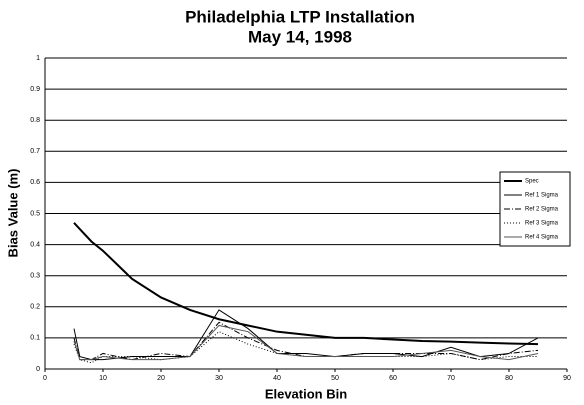 This screenshot has height=405, width=584. What do you see at coordinates (35, 338) in the screenshot?
I see `y-tick-label: 0.1` at bounding box center [35, 338].